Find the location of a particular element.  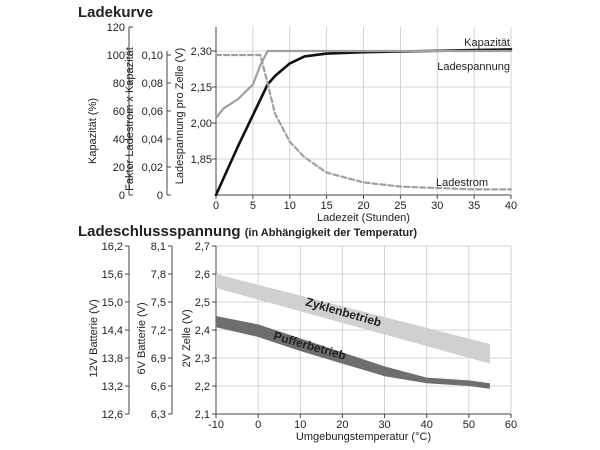

chart1-x-tick-label: 40 is located at coordinates (511, 206).